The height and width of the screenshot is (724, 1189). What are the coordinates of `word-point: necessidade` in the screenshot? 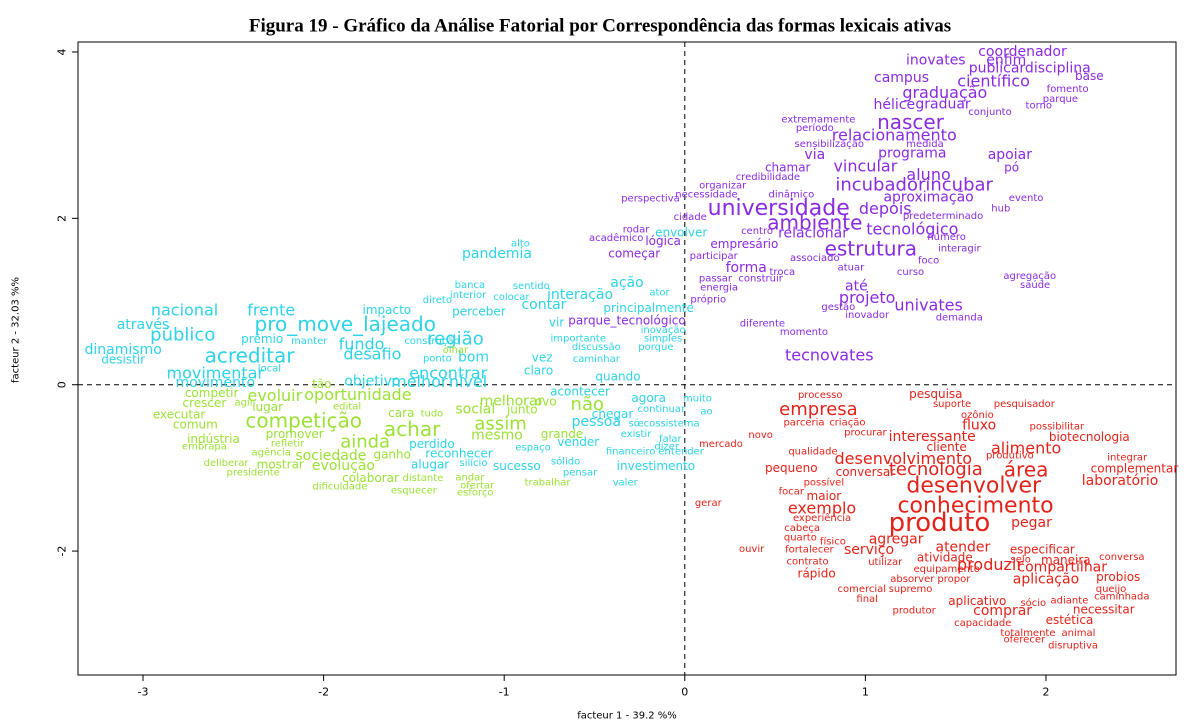 It's located at (706, 195).